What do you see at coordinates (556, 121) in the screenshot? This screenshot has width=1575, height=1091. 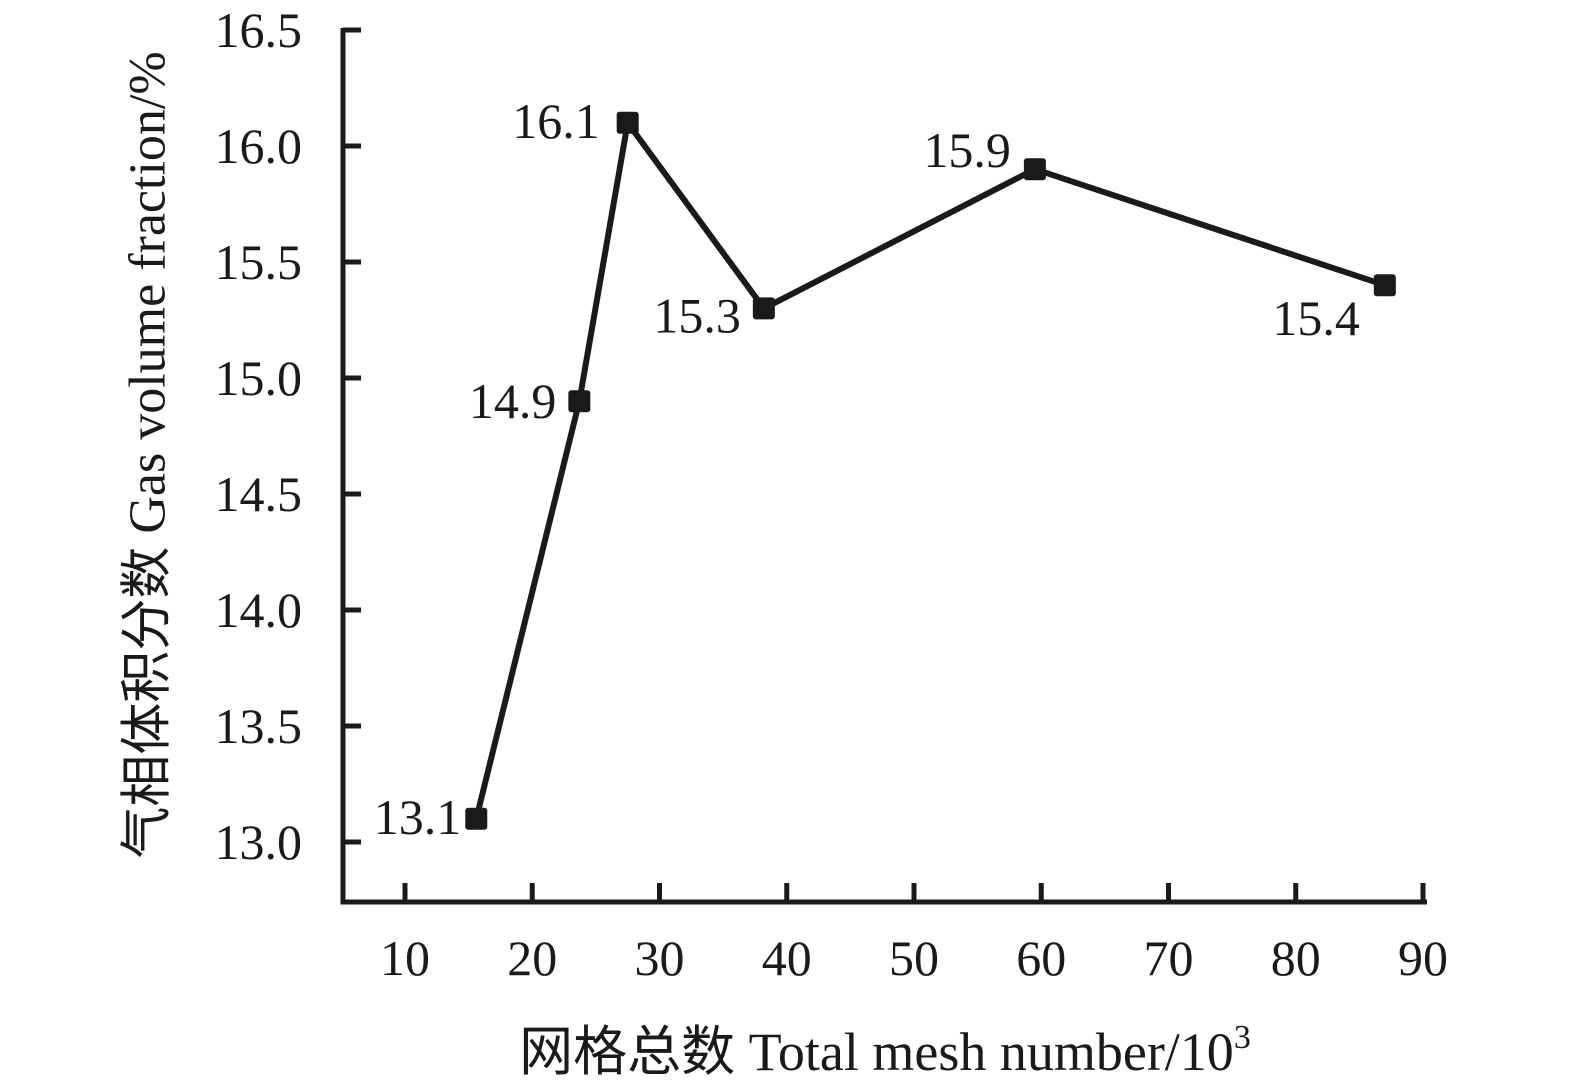 I see `data-point-label: 16.1` at bounding box center [556, 121].